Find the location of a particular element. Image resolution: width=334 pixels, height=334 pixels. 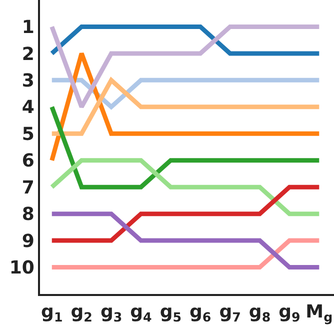

y-tick-label: 1 is located at coordinates (28, 27).